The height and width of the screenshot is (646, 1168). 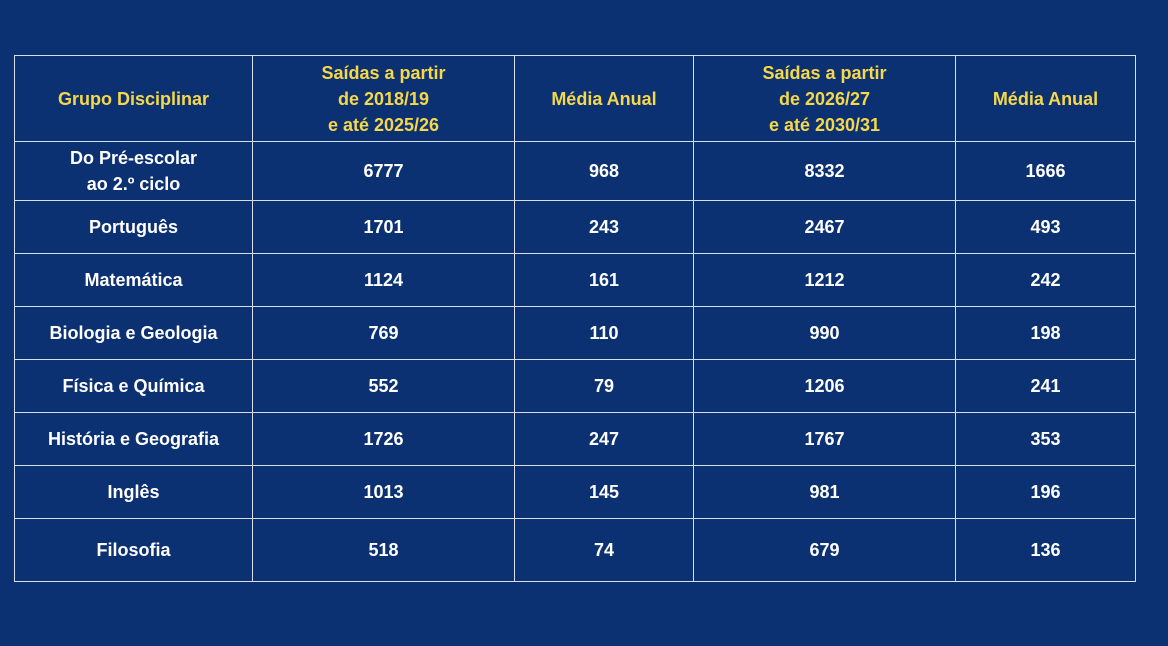 I want to click on cell-grupo: Do Pré-escolar ao 2.º ciclo, so click(x=133, y=171).